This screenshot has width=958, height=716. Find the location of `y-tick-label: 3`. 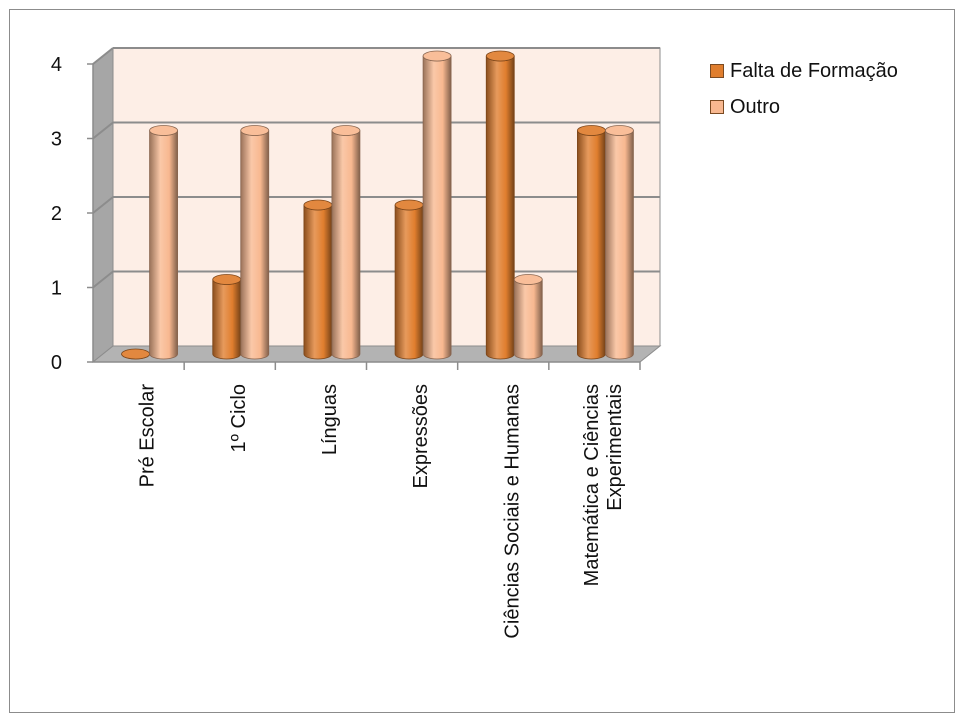

y-tick-label: 3 is located at coordinates (56, 140).